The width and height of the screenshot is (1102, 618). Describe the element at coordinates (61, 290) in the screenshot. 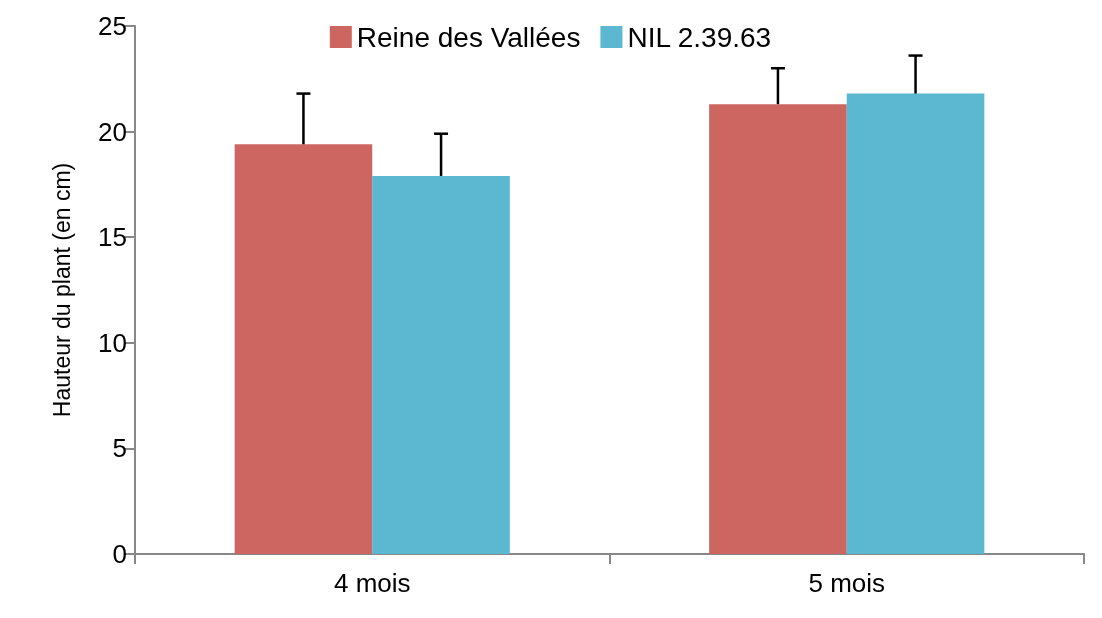

I see `y-axis-title: Hauteur du plant (en cm)` at that location.